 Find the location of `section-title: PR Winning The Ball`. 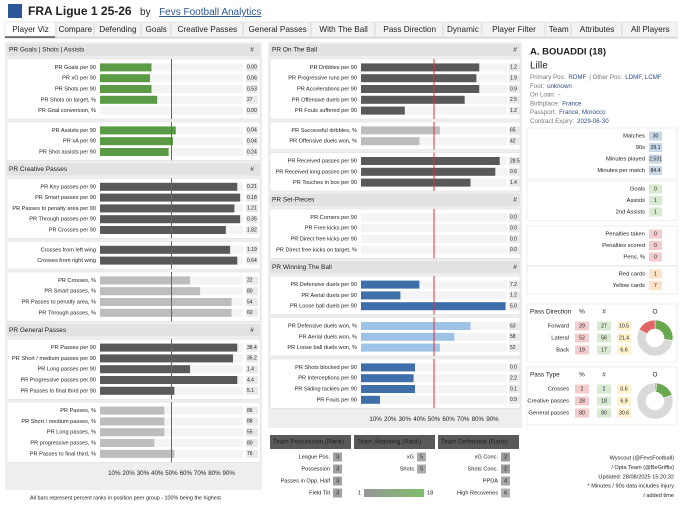

section-title: PR Winning The Ball is located at coordinates (302, 267).